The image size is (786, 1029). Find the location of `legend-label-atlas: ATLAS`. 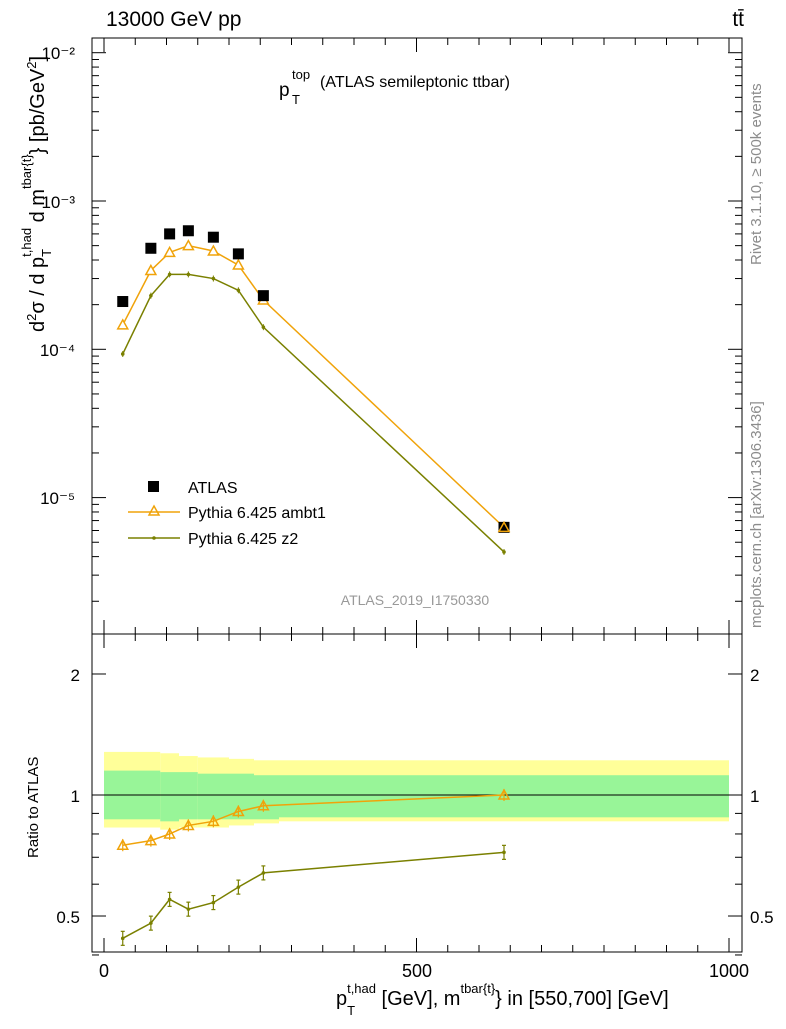

legend-label-atlas: ATLAS is located at coordinates (213, 488).